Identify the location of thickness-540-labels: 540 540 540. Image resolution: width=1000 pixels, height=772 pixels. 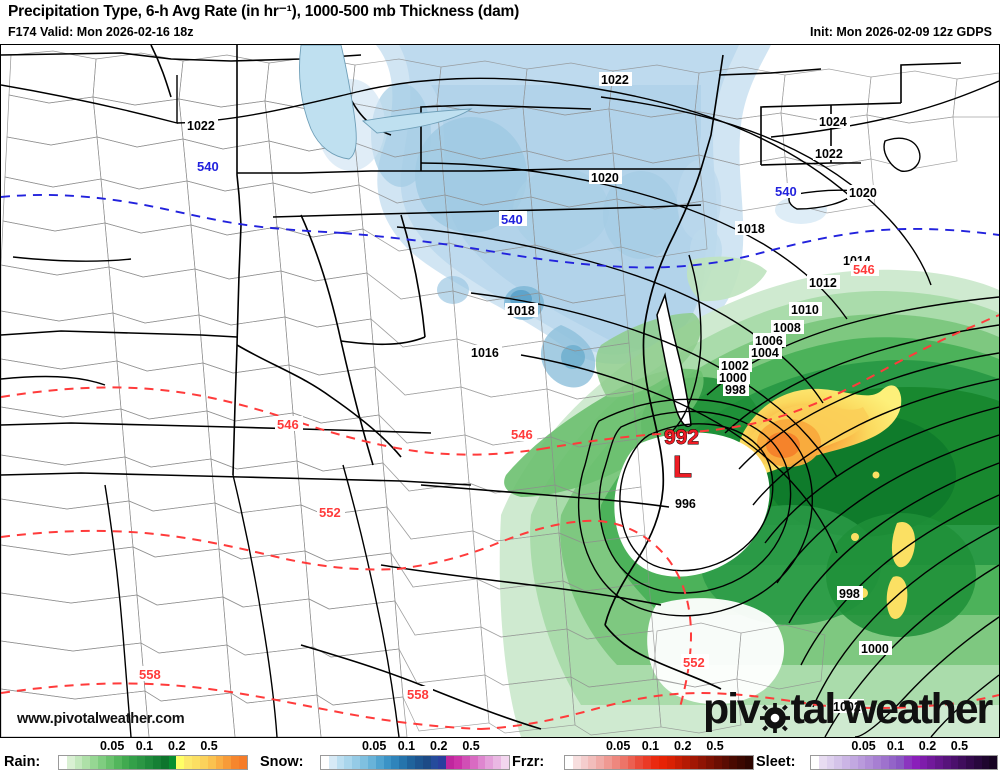
(498, 192).